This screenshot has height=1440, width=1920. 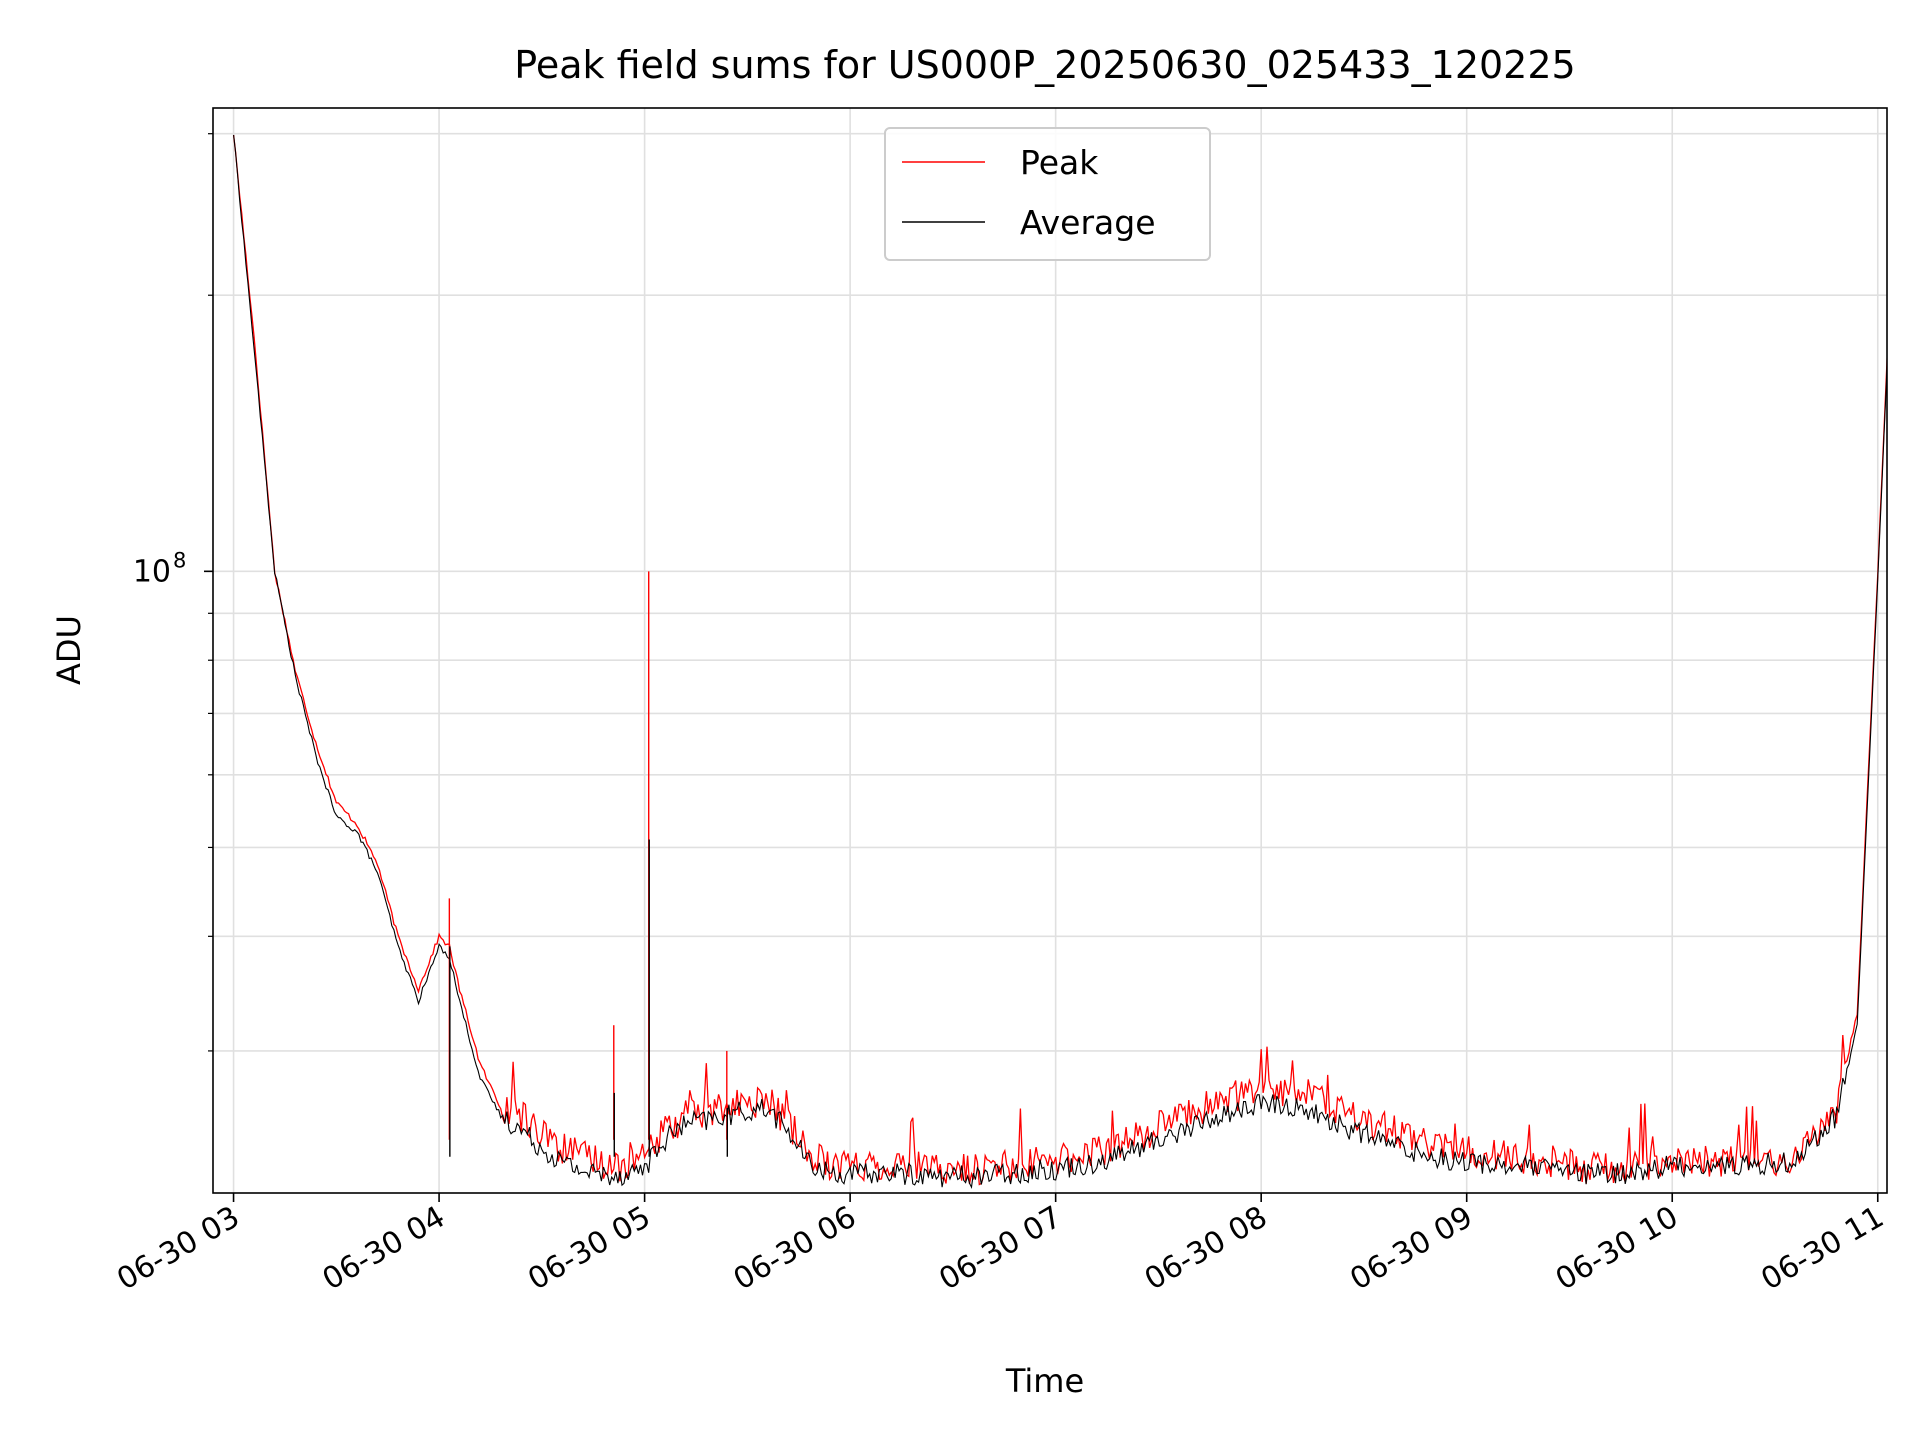 I want to click on legend: Peak Average, so click(x=1047, y=194).